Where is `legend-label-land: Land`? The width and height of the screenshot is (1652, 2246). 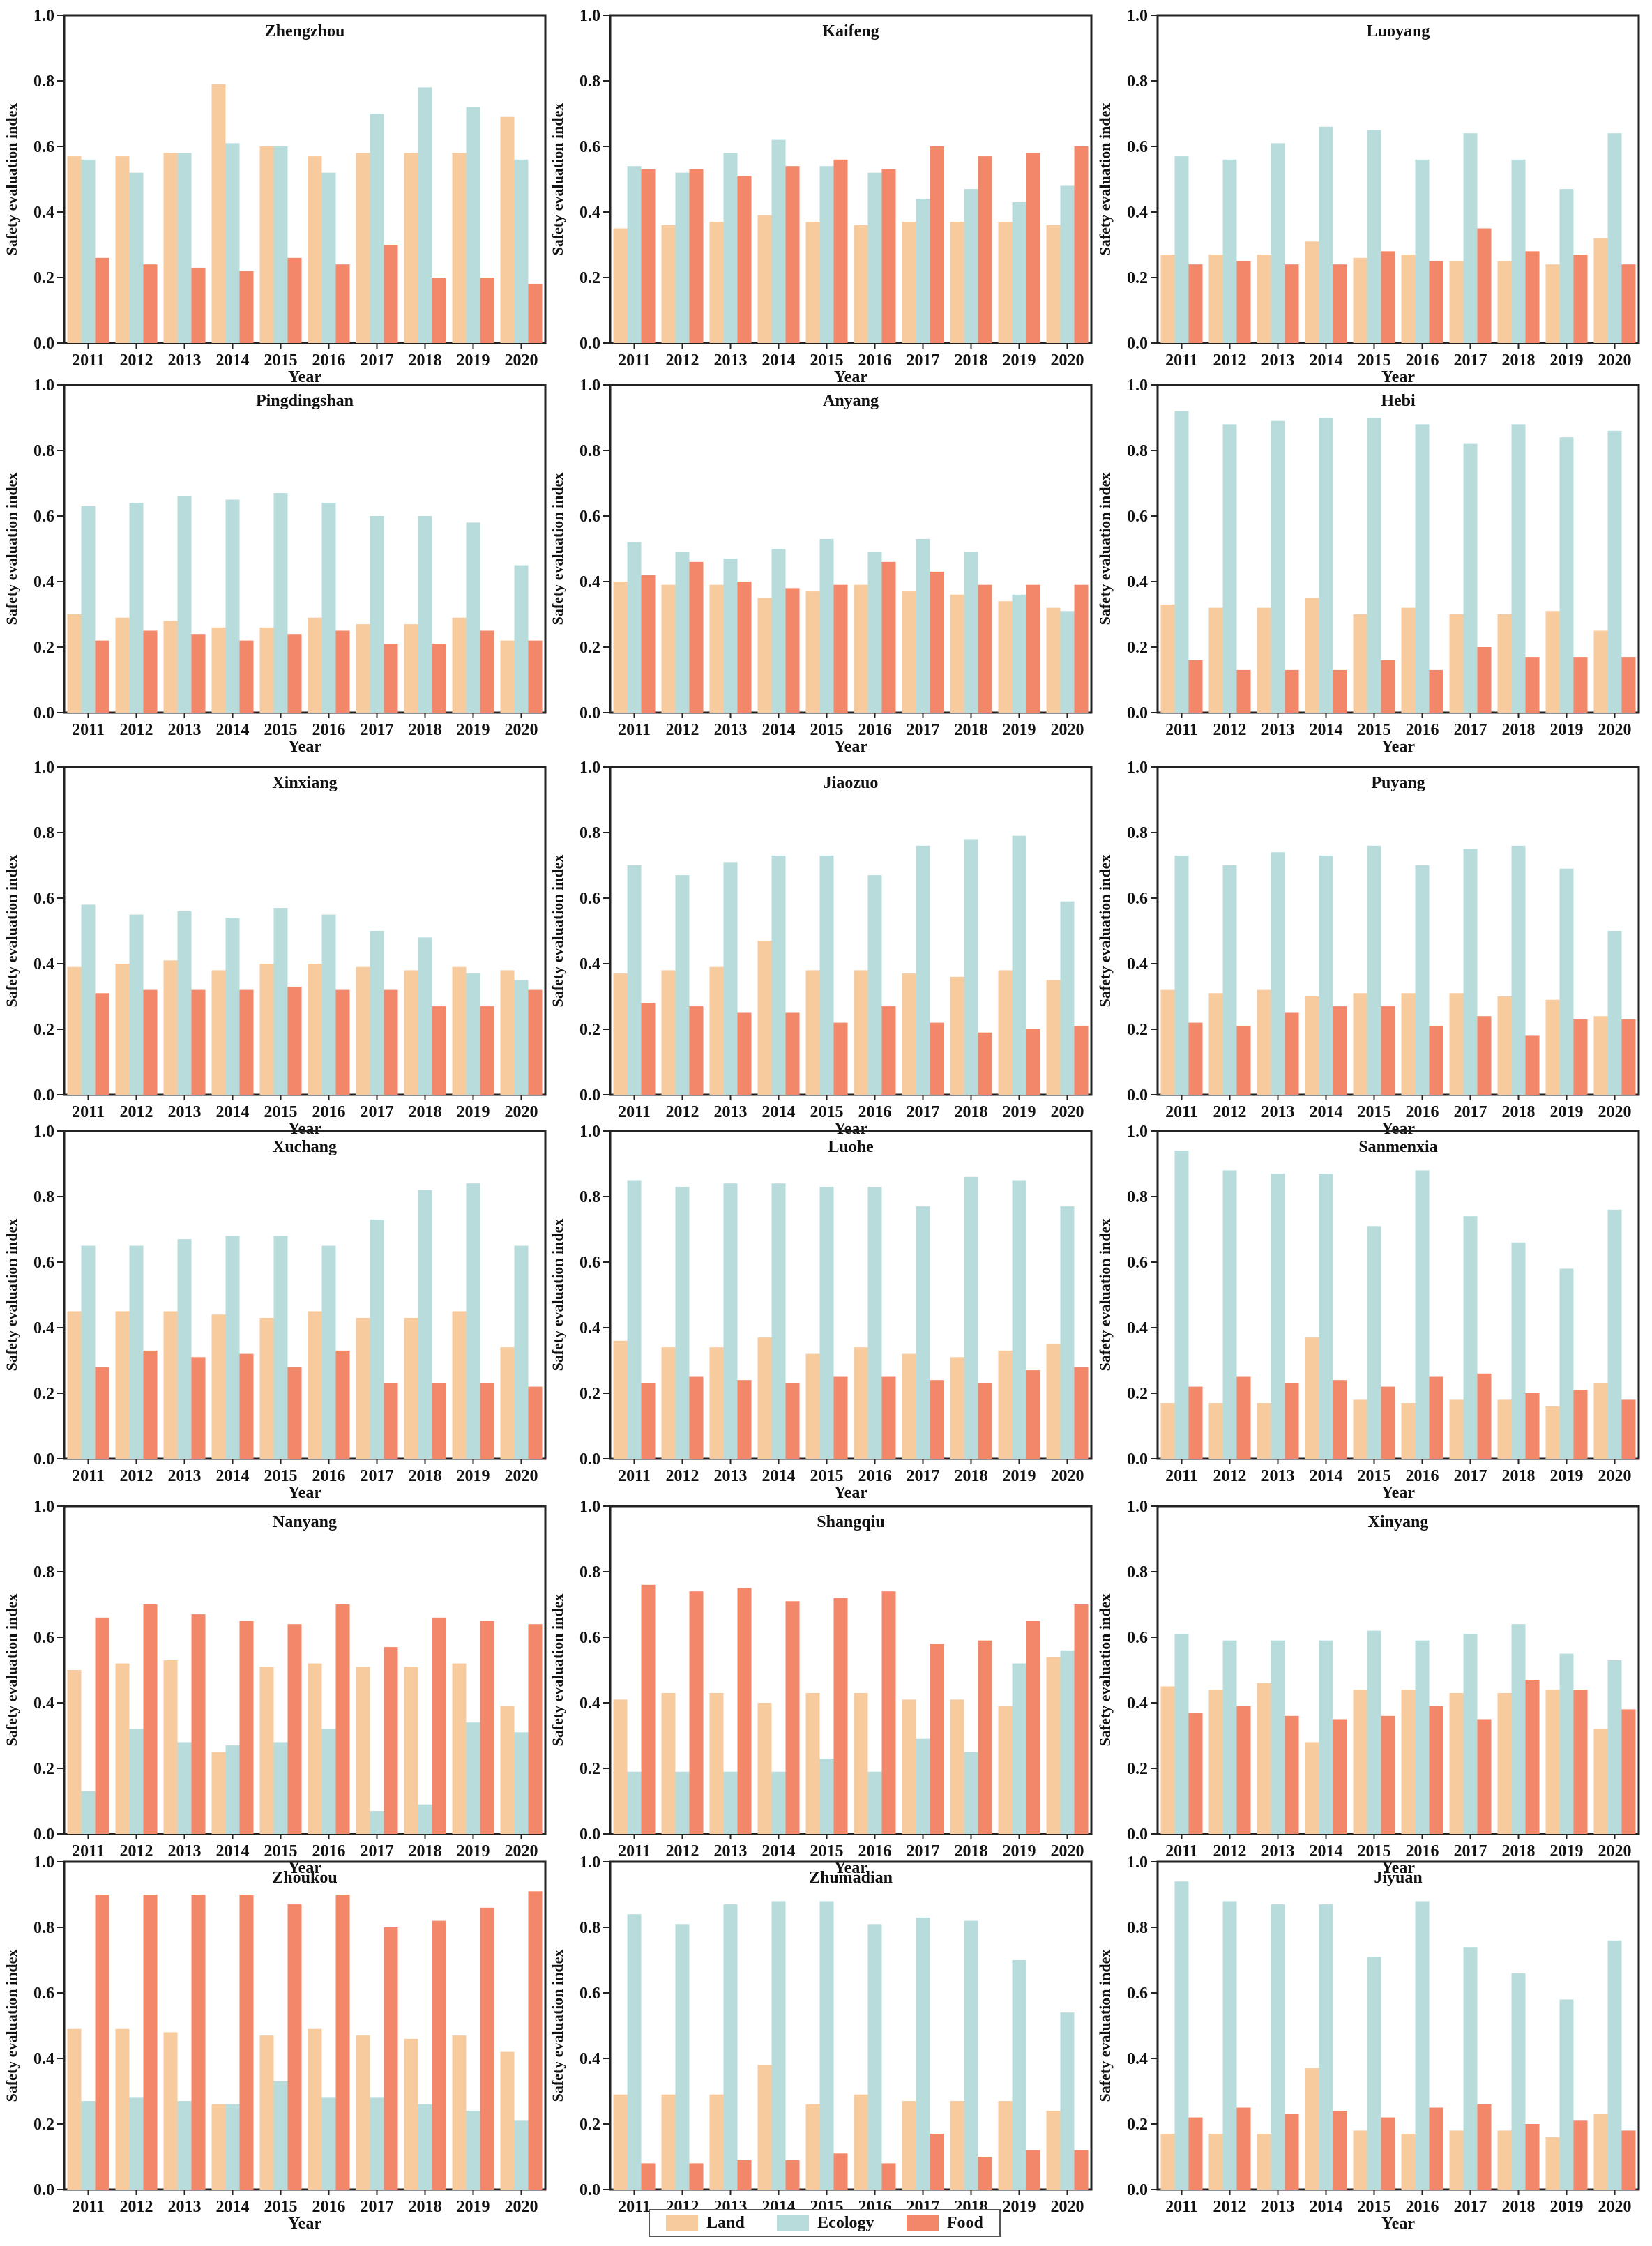 legend-label-land: Land is located at coordinates (725, 2222).